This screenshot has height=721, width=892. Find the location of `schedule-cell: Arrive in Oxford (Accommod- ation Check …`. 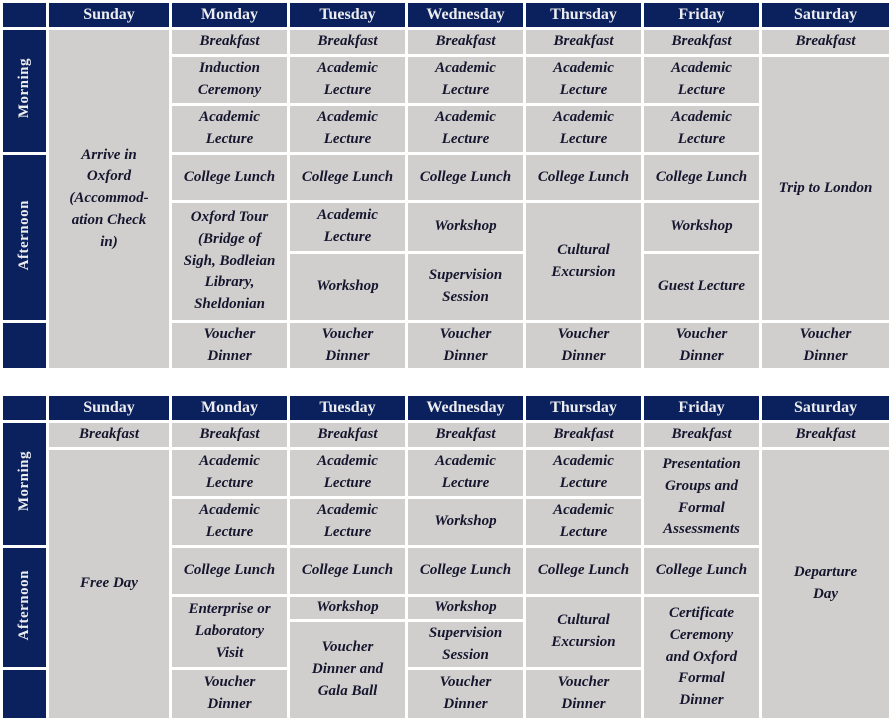

schedule-cell: Arrive in Oxford (Accommod- ation Check … is located at coordinates (109, 199).